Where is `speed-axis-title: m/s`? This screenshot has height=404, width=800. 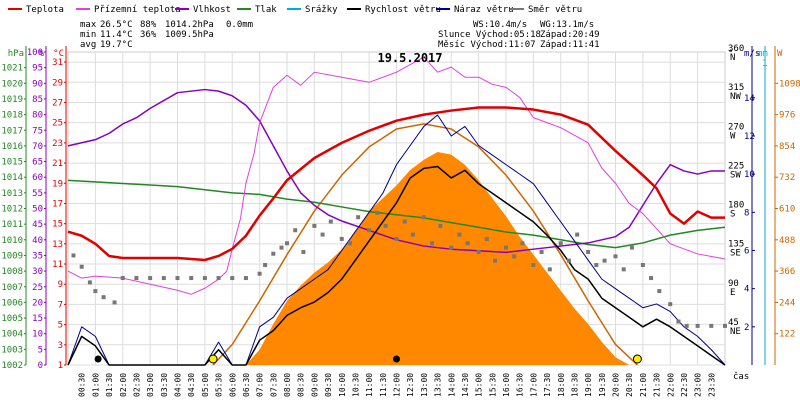 speed-axis-title: m/s is located at coordinates (752, 54).